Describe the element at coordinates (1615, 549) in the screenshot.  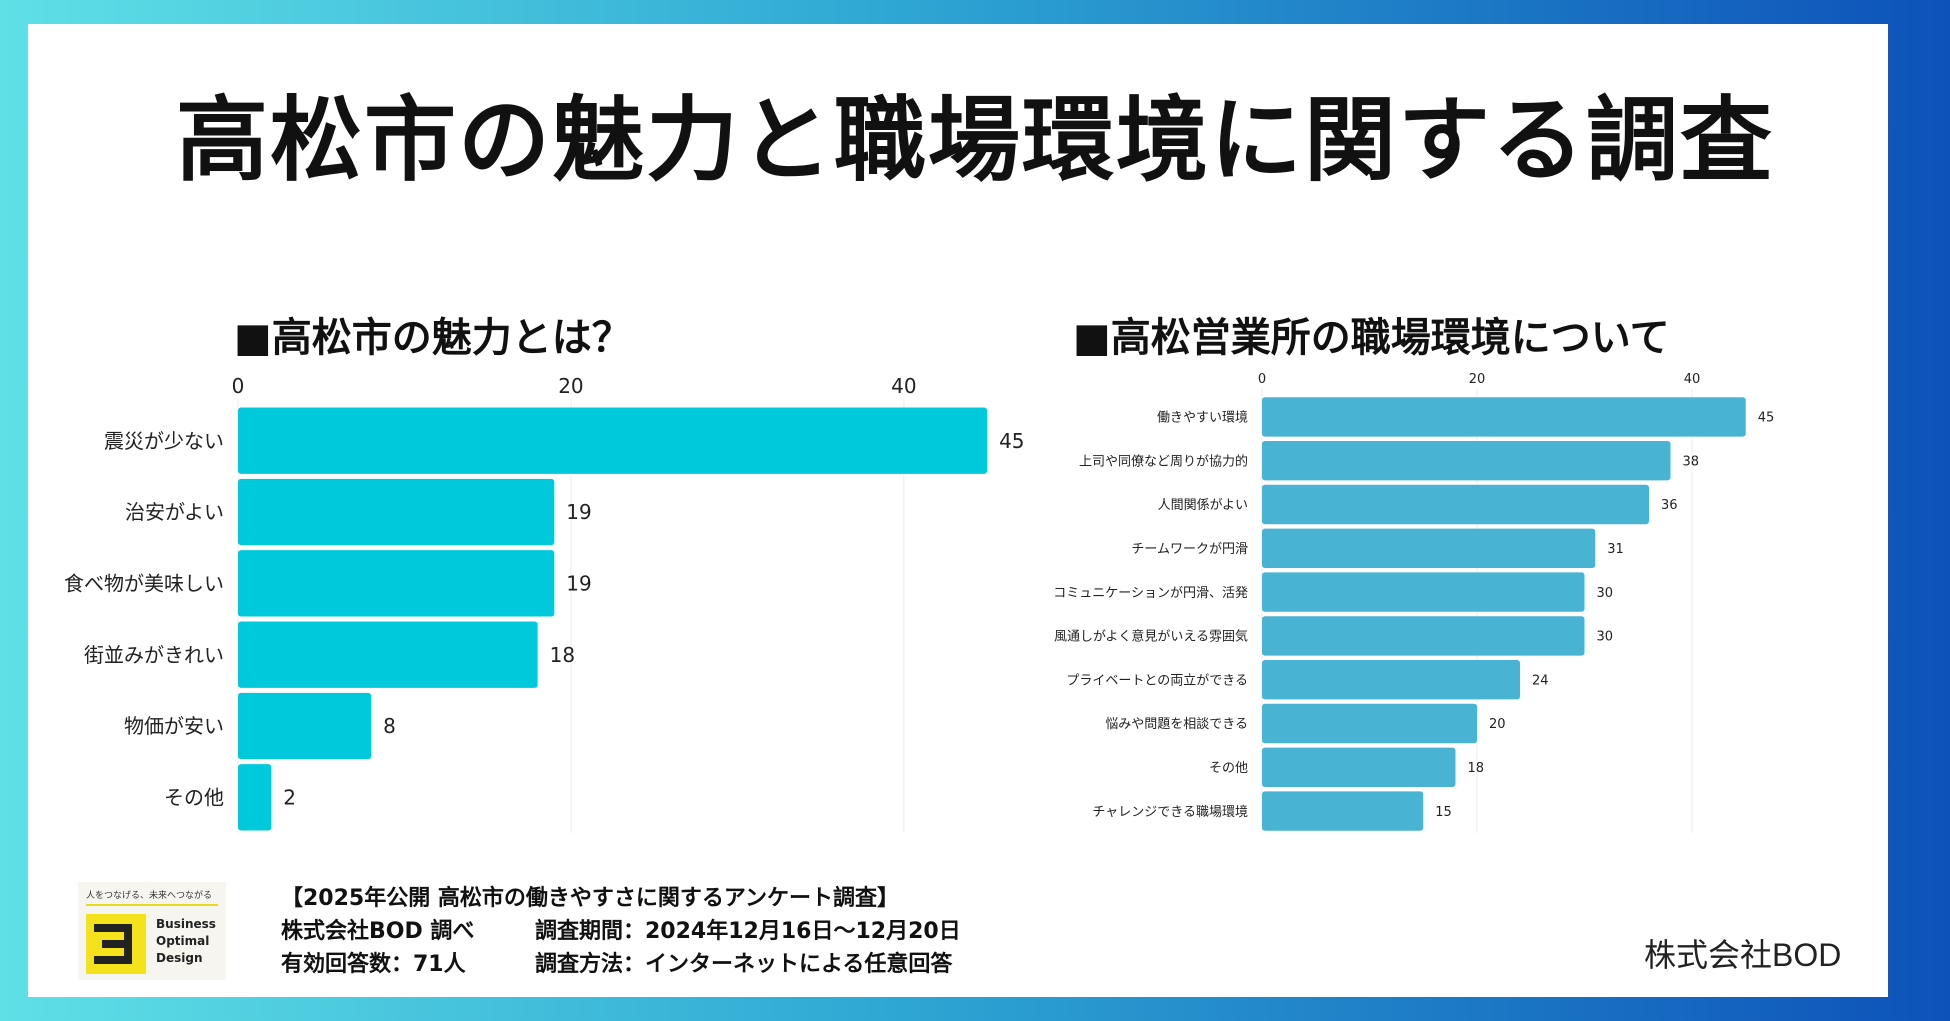
I see `data-label: 31` at that location.